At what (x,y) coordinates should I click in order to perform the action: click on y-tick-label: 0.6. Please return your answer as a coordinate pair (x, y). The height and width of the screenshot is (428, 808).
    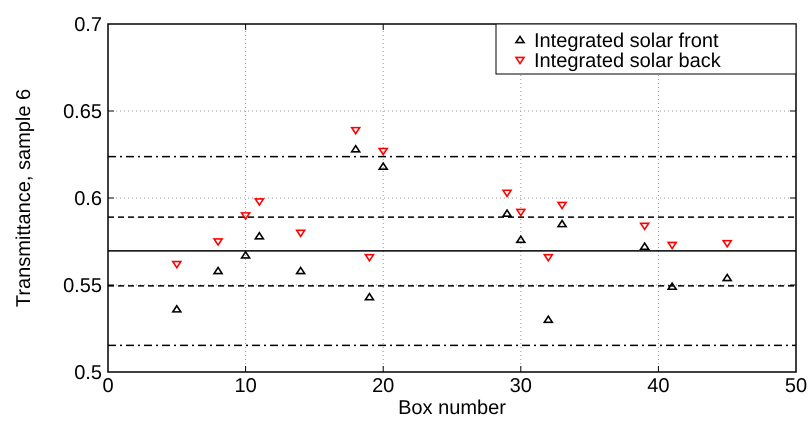
    Looking at the image, I should click on (88, 199).